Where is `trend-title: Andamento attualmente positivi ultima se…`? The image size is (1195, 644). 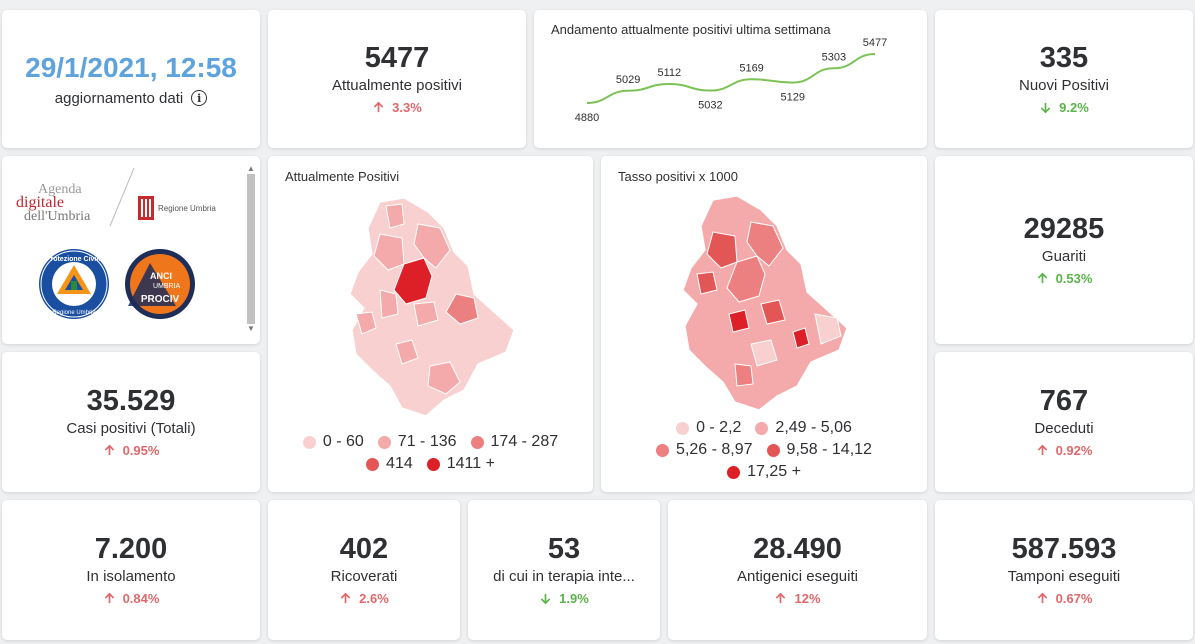 trend-title: Andamento attualmente positivi ultima se… is located at coordinates (691, 29).